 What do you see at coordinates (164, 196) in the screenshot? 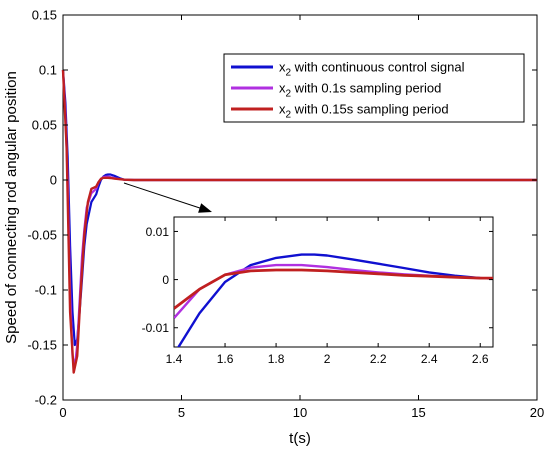
I see `zoom-arrow-line` at bounding box center [164, 196].